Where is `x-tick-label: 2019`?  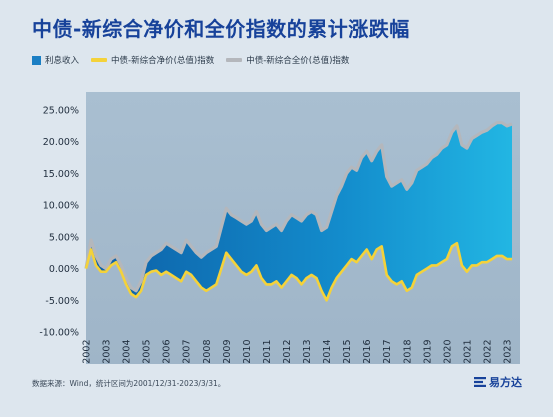 x-tick-label: 2019 is located at coordinates (427, 352).